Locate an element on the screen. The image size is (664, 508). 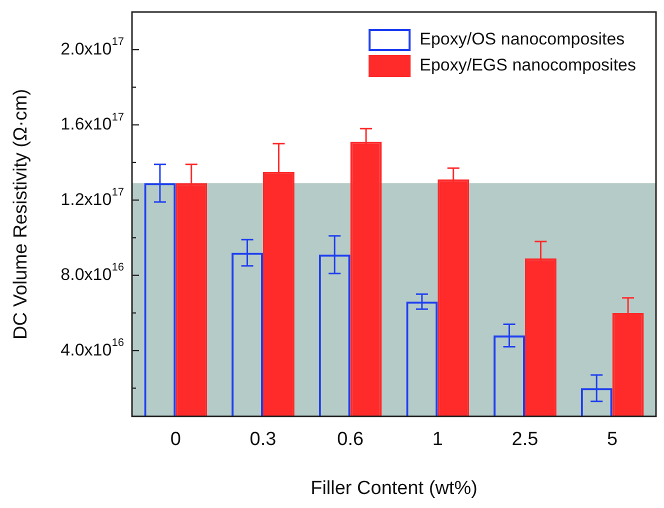
x-tick-label: 0.6 is located at coordinates (350, 439).